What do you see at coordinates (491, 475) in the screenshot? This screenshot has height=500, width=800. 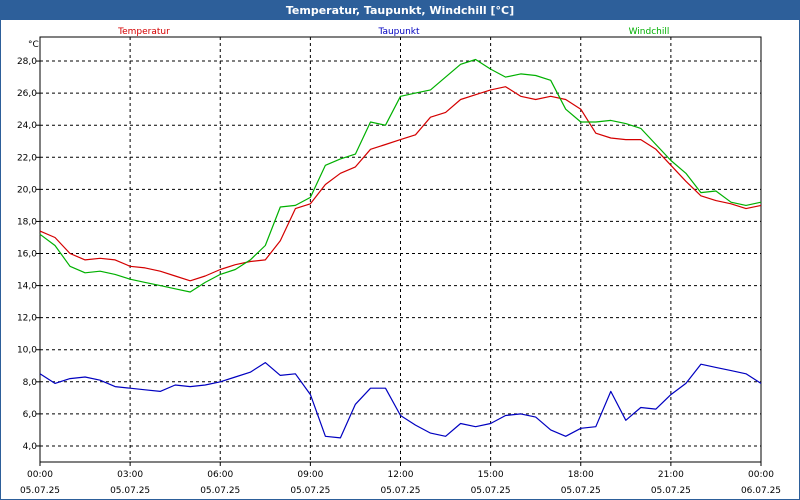 I see `x-tick-time-label: 15:00` at bounding box center [491, 475].